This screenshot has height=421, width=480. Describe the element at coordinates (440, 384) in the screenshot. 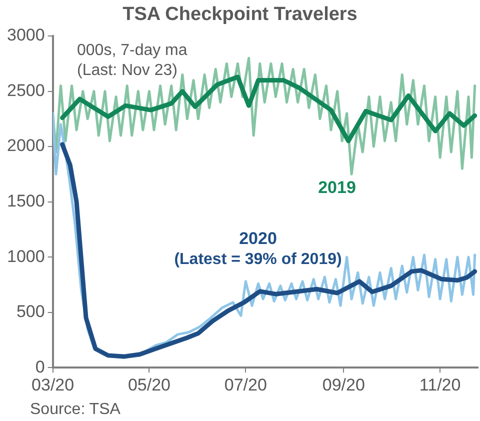

I see `x-tick-label: 11/20` at that location.